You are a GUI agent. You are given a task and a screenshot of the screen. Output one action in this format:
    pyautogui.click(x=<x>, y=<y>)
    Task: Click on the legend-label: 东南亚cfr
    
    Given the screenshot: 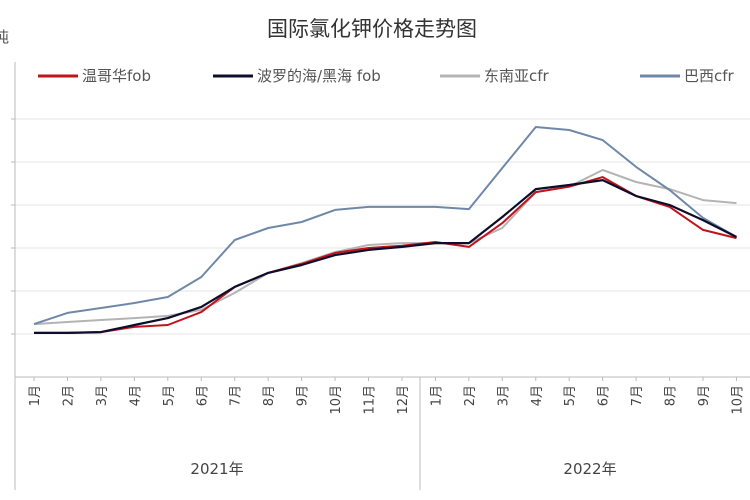 What is the action you would take?
    pyautogui.click(x=517, y=76)
    